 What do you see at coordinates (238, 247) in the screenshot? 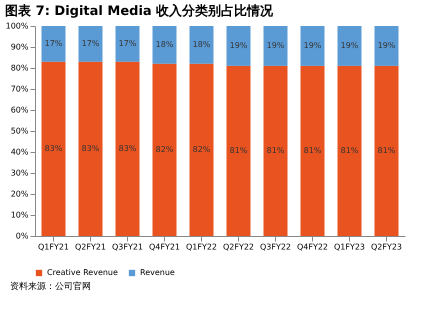
I see `x-tick-label: Q2FY22` at bounding box center [238, 247].